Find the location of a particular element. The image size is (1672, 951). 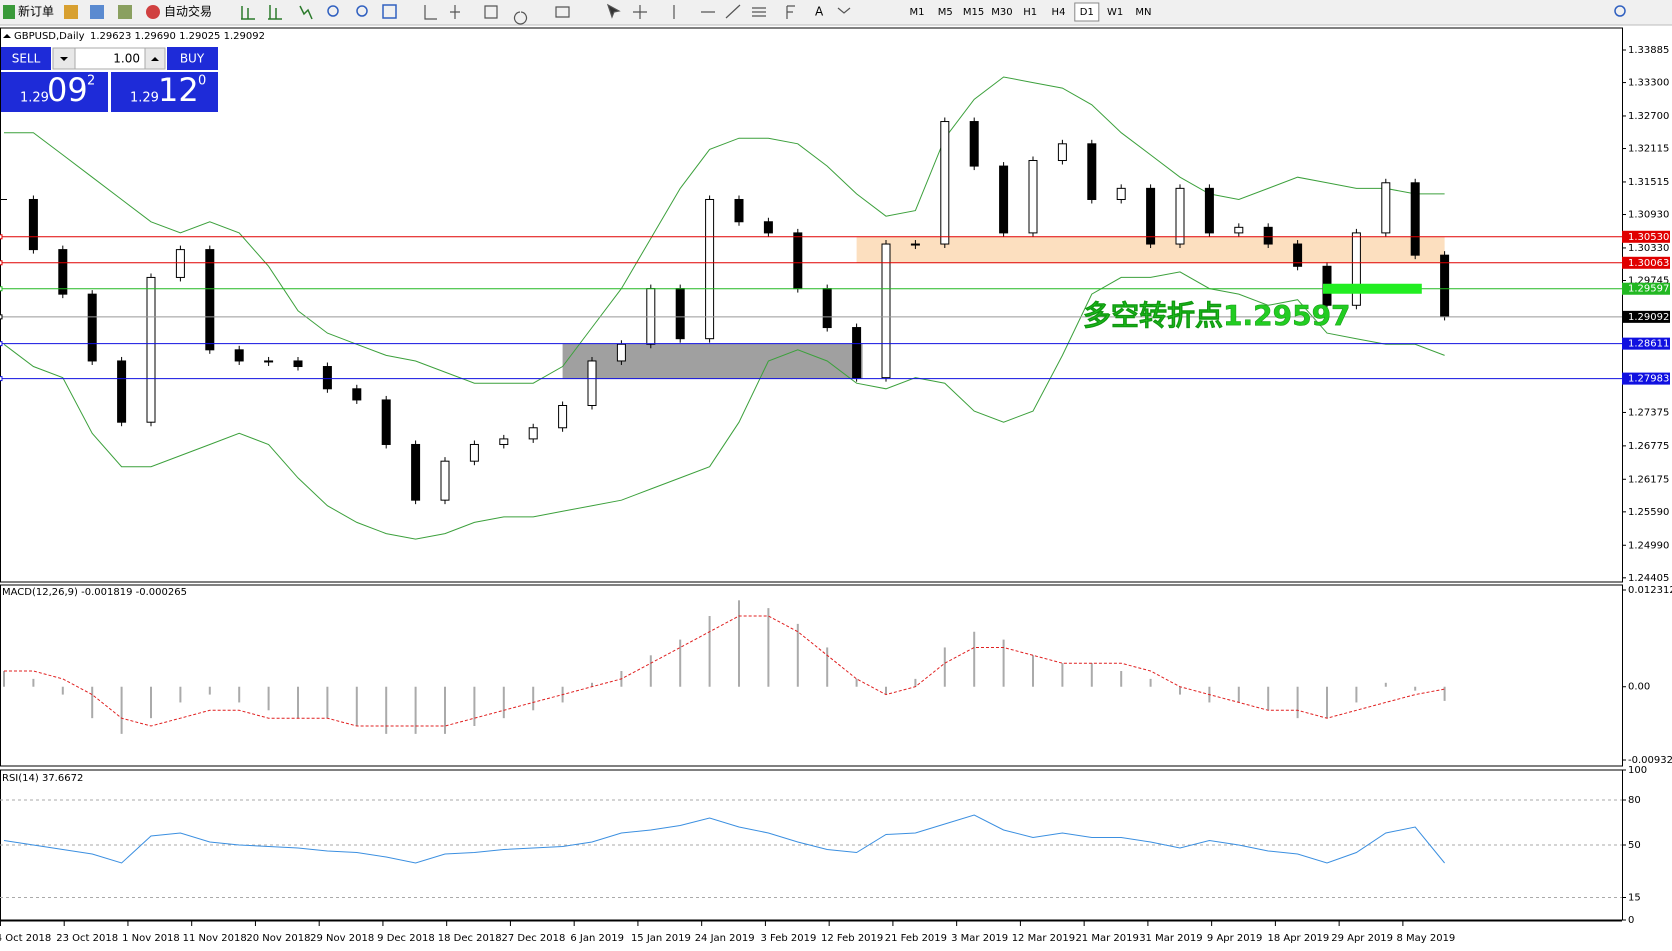

new-order-icon is located at coordinates (9, 12).